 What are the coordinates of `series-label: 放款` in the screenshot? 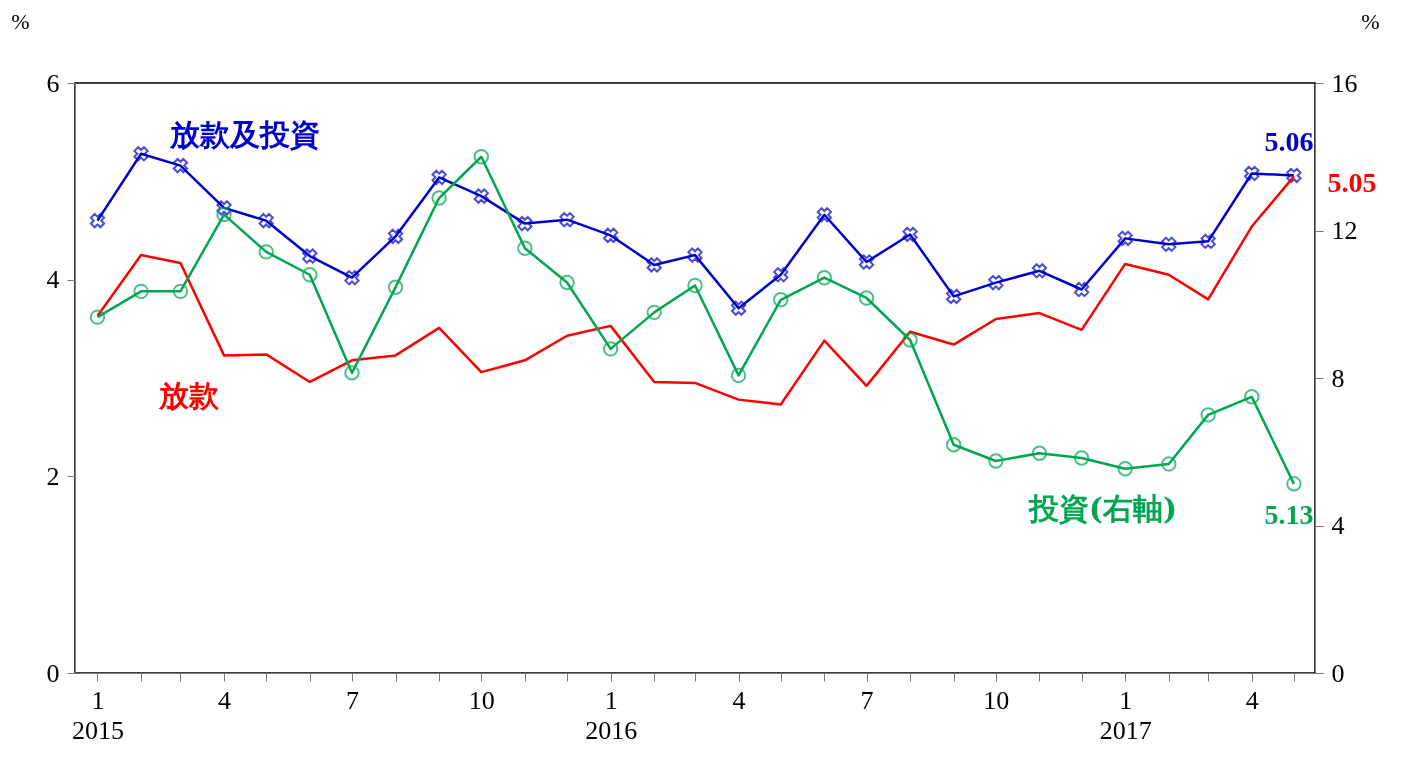 It's located at (189, 395).